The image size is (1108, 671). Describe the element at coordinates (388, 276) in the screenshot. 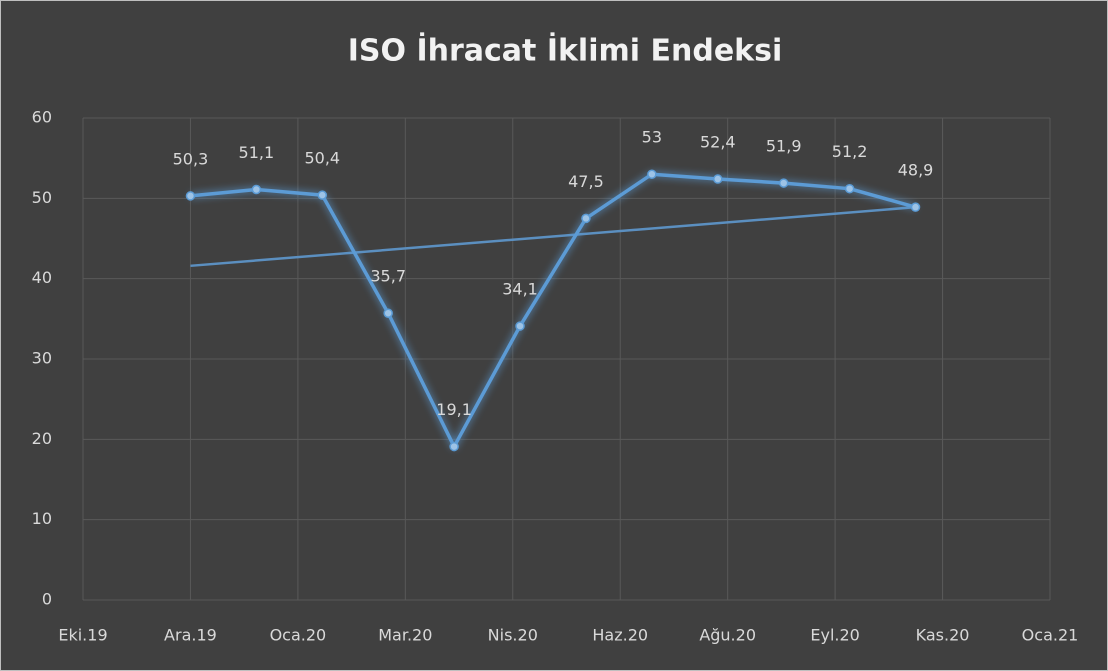

I see `data-label: 35,7` at that location.